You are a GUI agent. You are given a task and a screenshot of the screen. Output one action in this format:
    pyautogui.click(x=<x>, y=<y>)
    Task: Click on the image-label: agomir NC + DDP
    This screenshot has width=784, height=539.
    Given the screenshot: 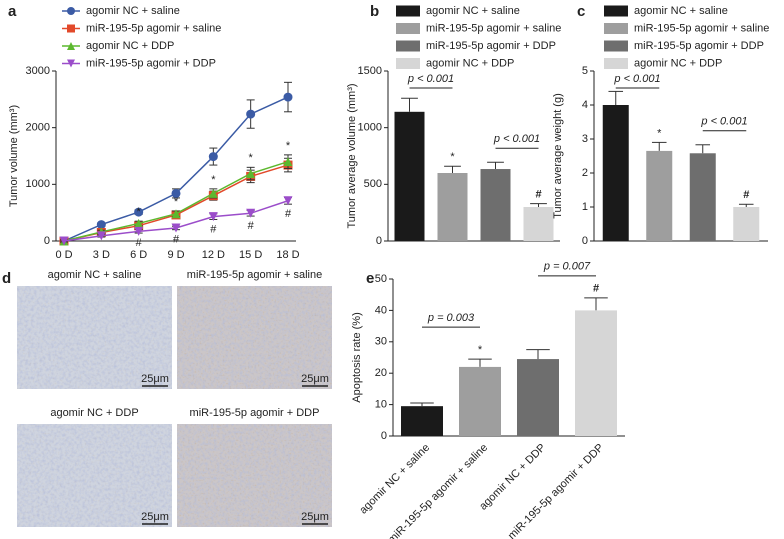 What is the action you would take?
    pyautogui.click(x=94, y=413)
    